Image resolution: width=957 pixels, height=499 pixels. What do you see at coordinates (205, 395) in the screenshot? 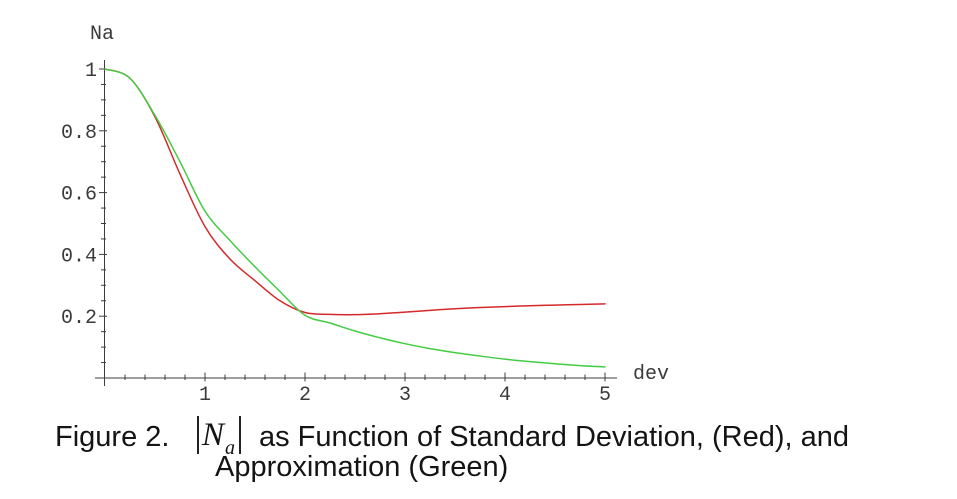
I see `x-tick-label: 1` at bounding box center [205, 395].